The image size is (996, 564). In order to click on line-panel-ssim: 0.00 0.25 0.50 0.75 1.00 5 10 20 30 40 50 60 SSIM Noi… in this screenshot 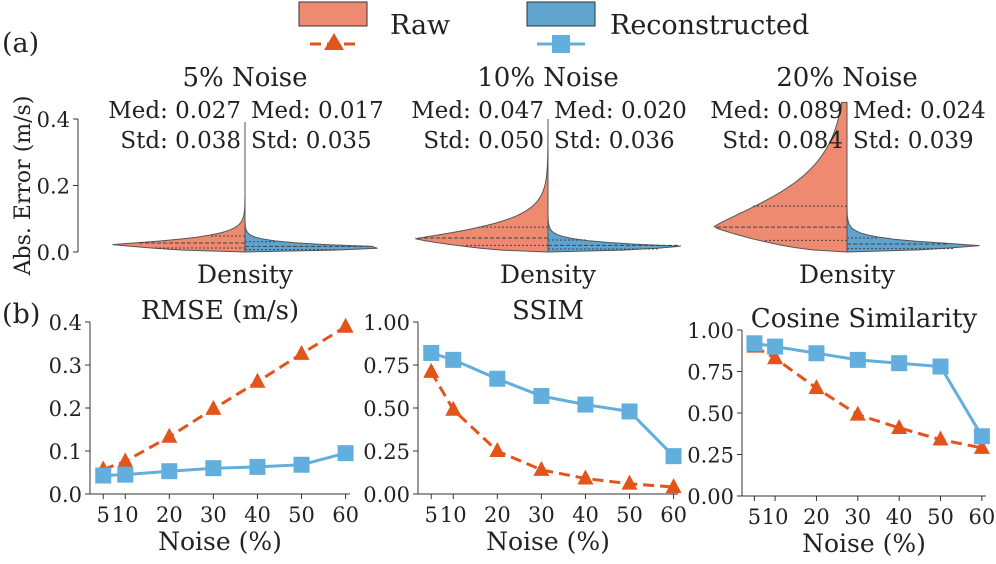, I will do `click(525, 426)`.